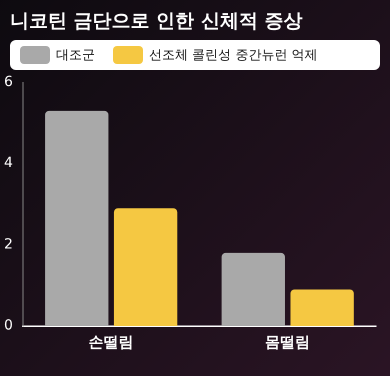 The height and width of the screenshot is (376, 390). What do you see at coordinates (287, 341) in the screenshot?
I see `x-tick-label: 몸떨림` at bounding box center [287, 341].